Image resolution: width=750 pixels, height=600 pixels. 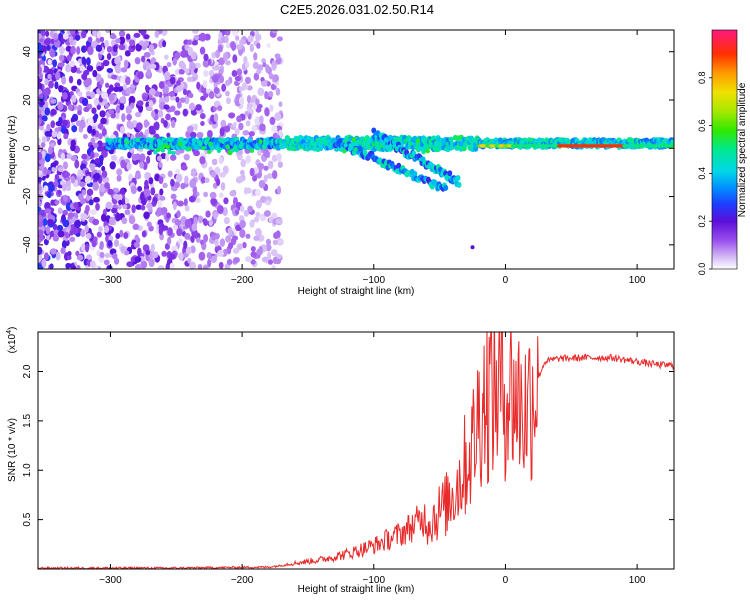 What do you see at coordinates (637, 580) in the screenshot?
I see `snr-x-tick-label: 100` at bounding box center [637, 580].